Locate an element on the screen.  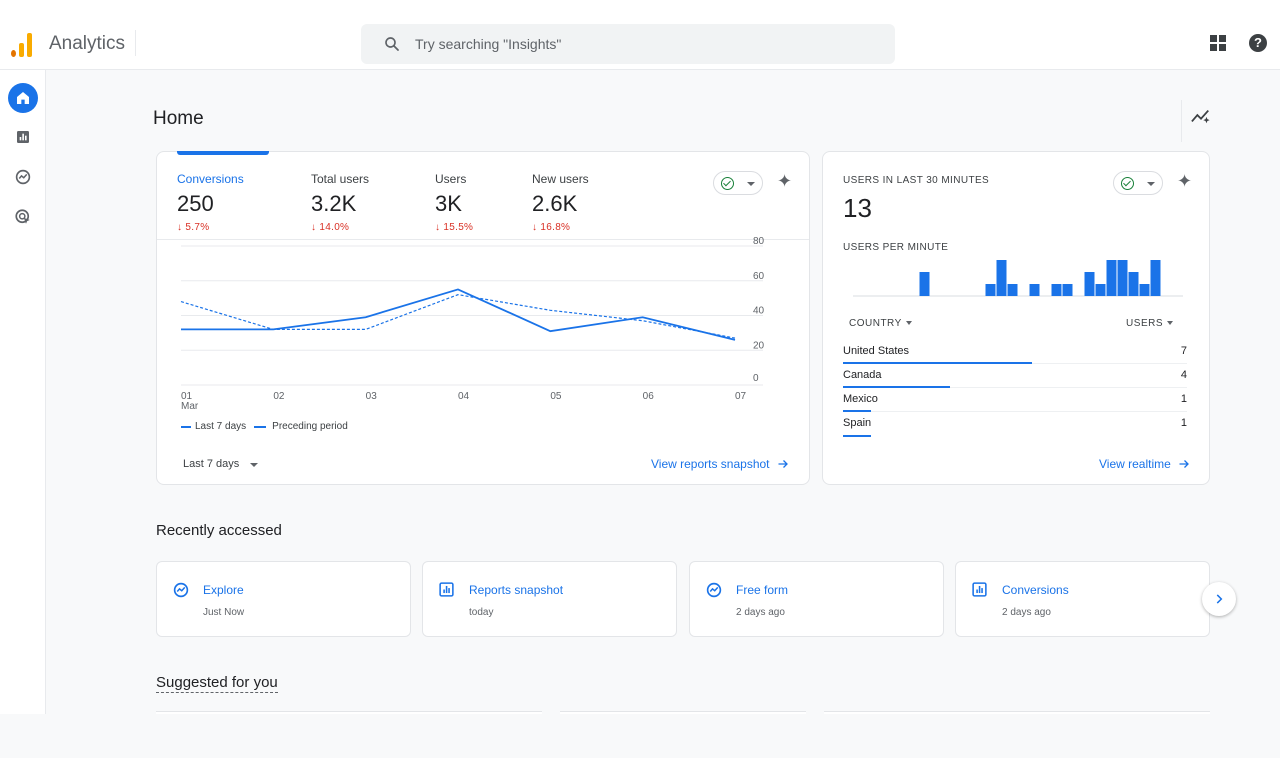
recent-item-card: Free form 2 days ago is located at coordinates (816, 599).